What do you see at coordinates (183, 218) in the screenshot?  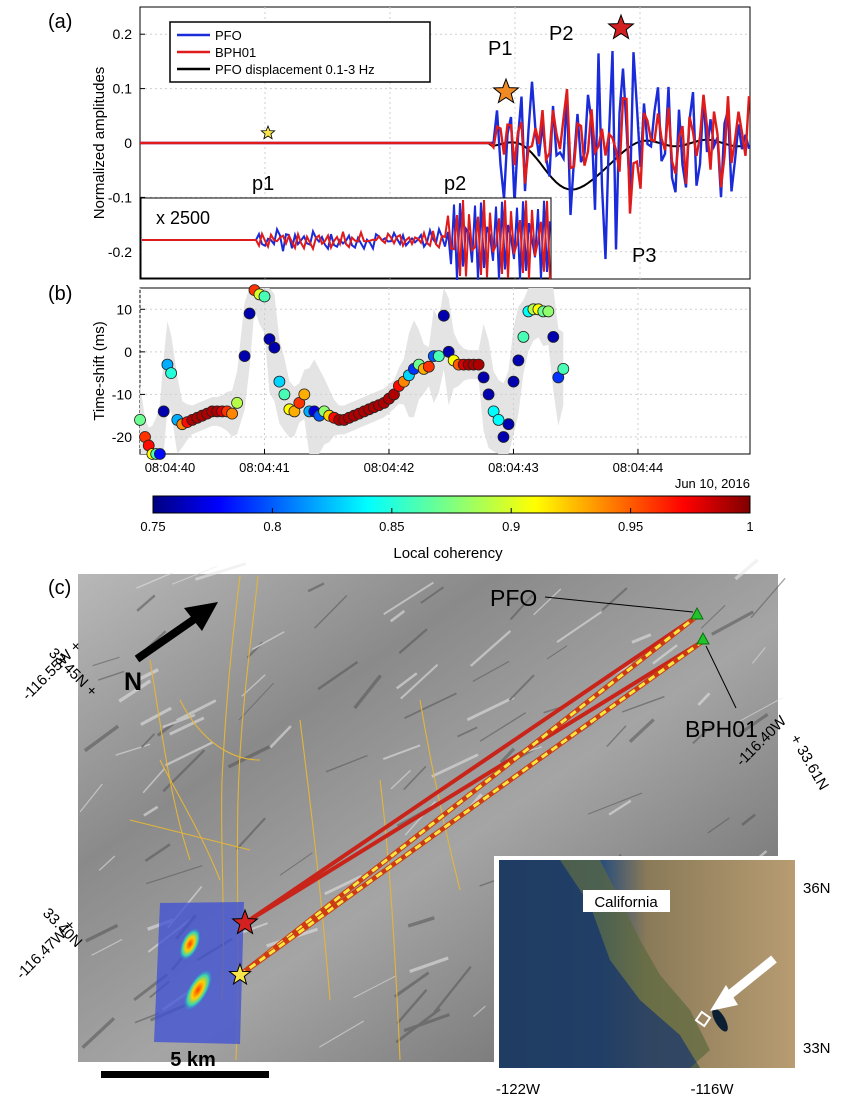 I see `zoom-factor-label: x 2500` at bounding box center [183, 218].